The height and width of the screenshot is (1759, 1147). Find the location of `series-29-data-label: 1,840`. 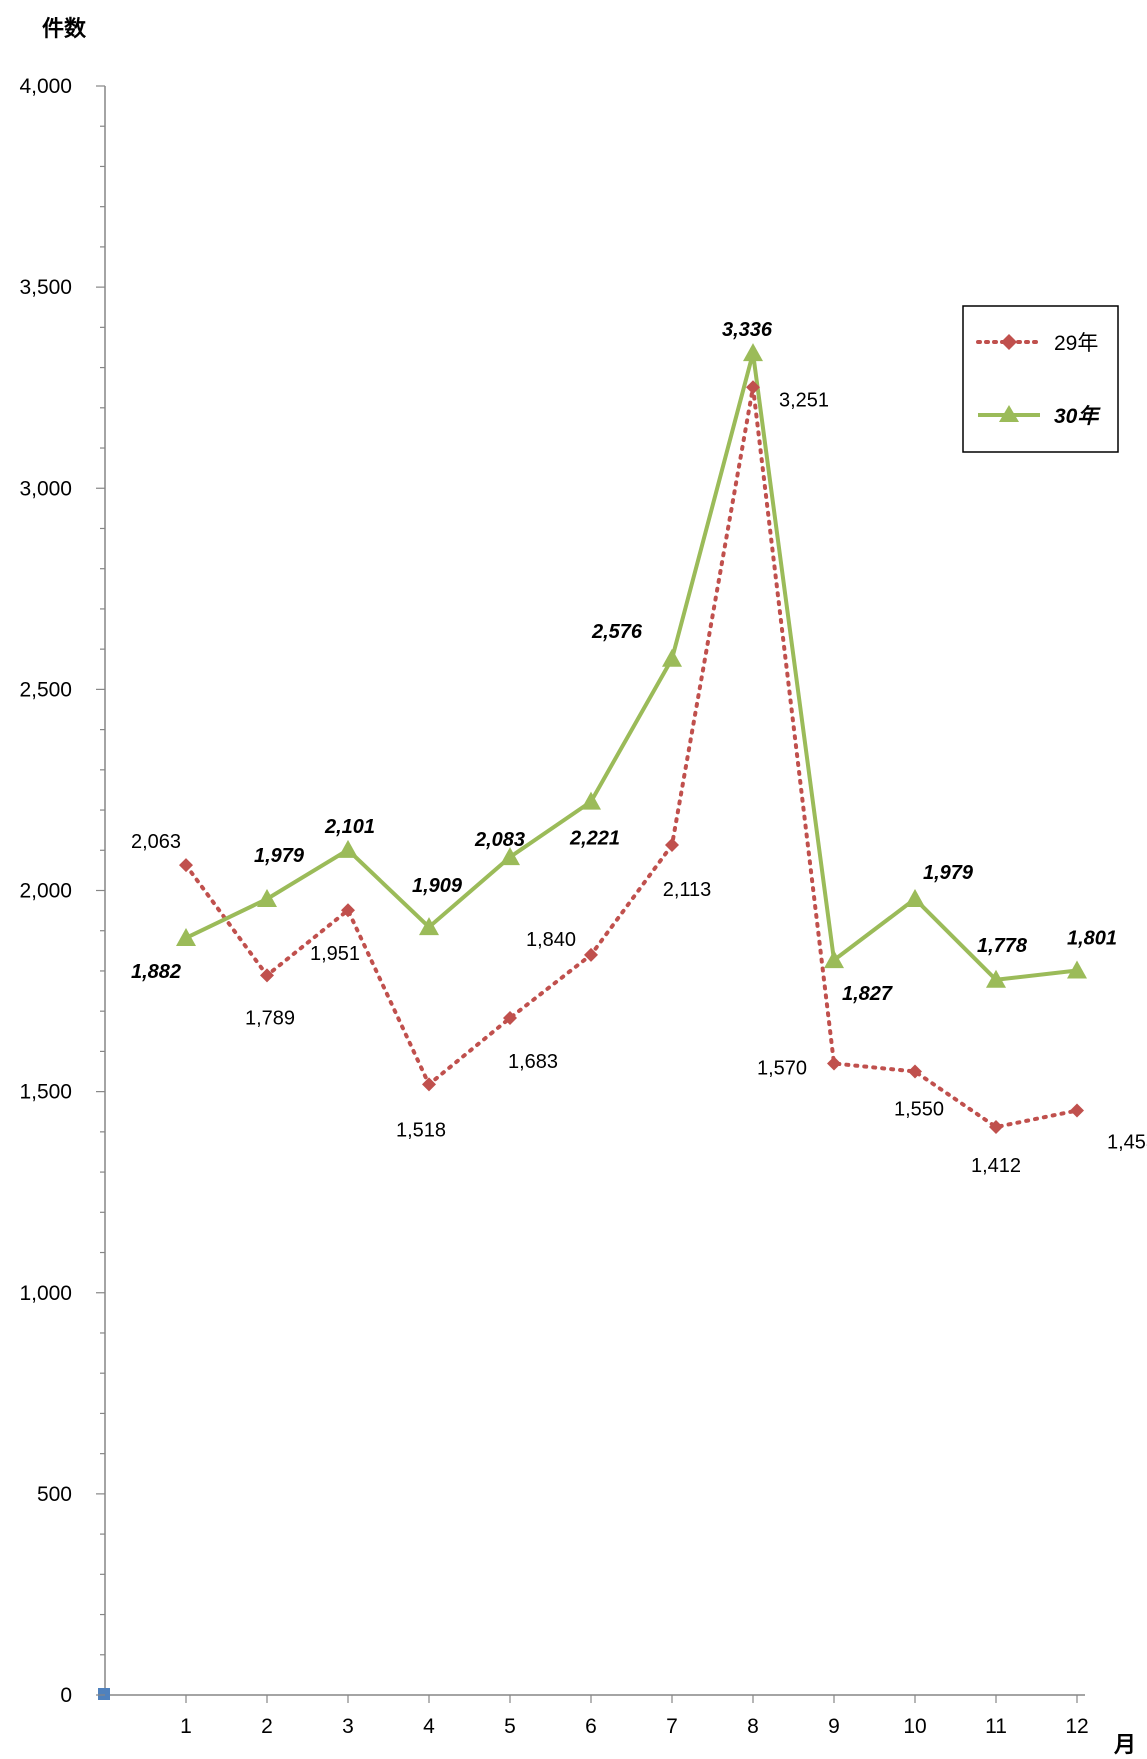

series-29-data-label: 1,840 is located at coordinates (551, 940).